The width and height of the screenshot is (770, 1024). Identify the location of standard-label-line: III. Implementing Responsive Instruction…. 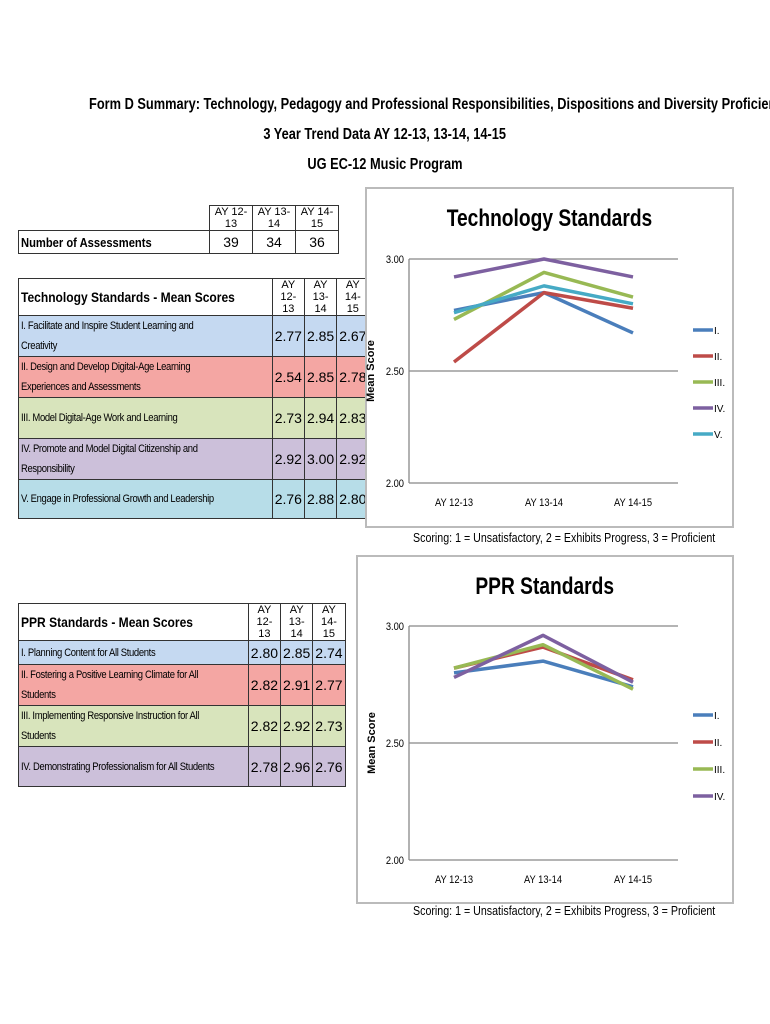
(110, 716).